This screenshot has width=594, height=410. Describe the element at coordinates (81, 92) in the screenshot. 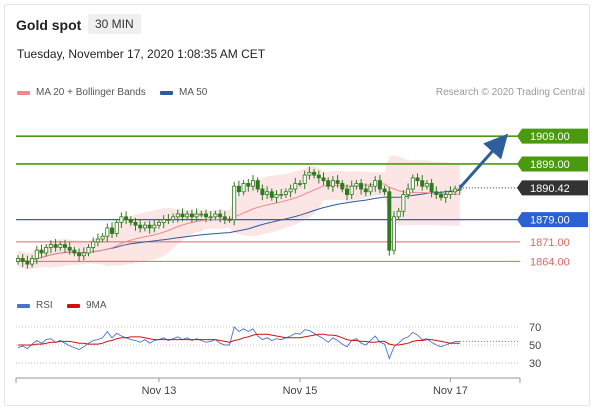

I see `legend-ma20: MA 20 + Bollinger Bands` at that location.